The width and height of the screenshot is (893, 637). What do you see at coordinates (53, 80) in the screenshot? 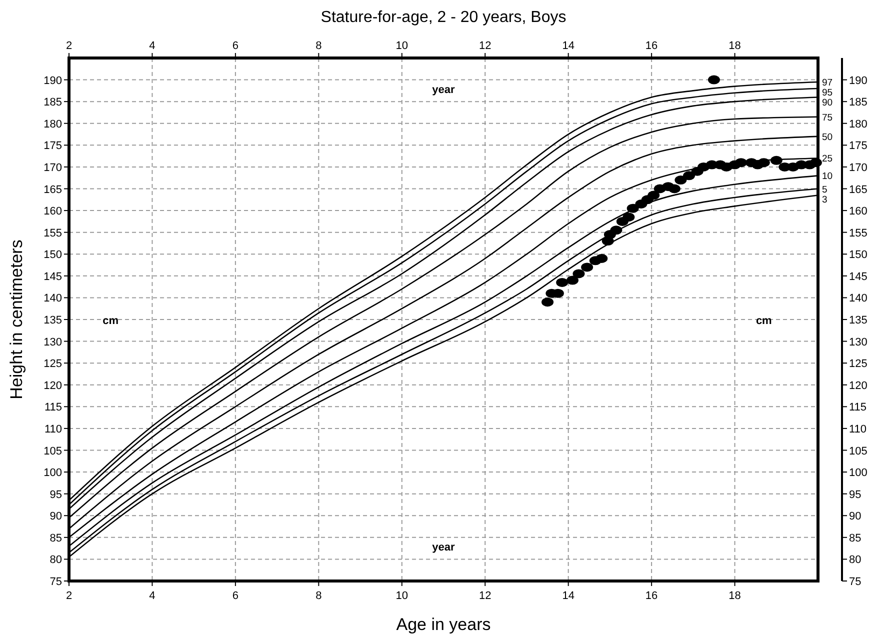
I see `y-tick-label: 190` at bounding box center [53, 80].